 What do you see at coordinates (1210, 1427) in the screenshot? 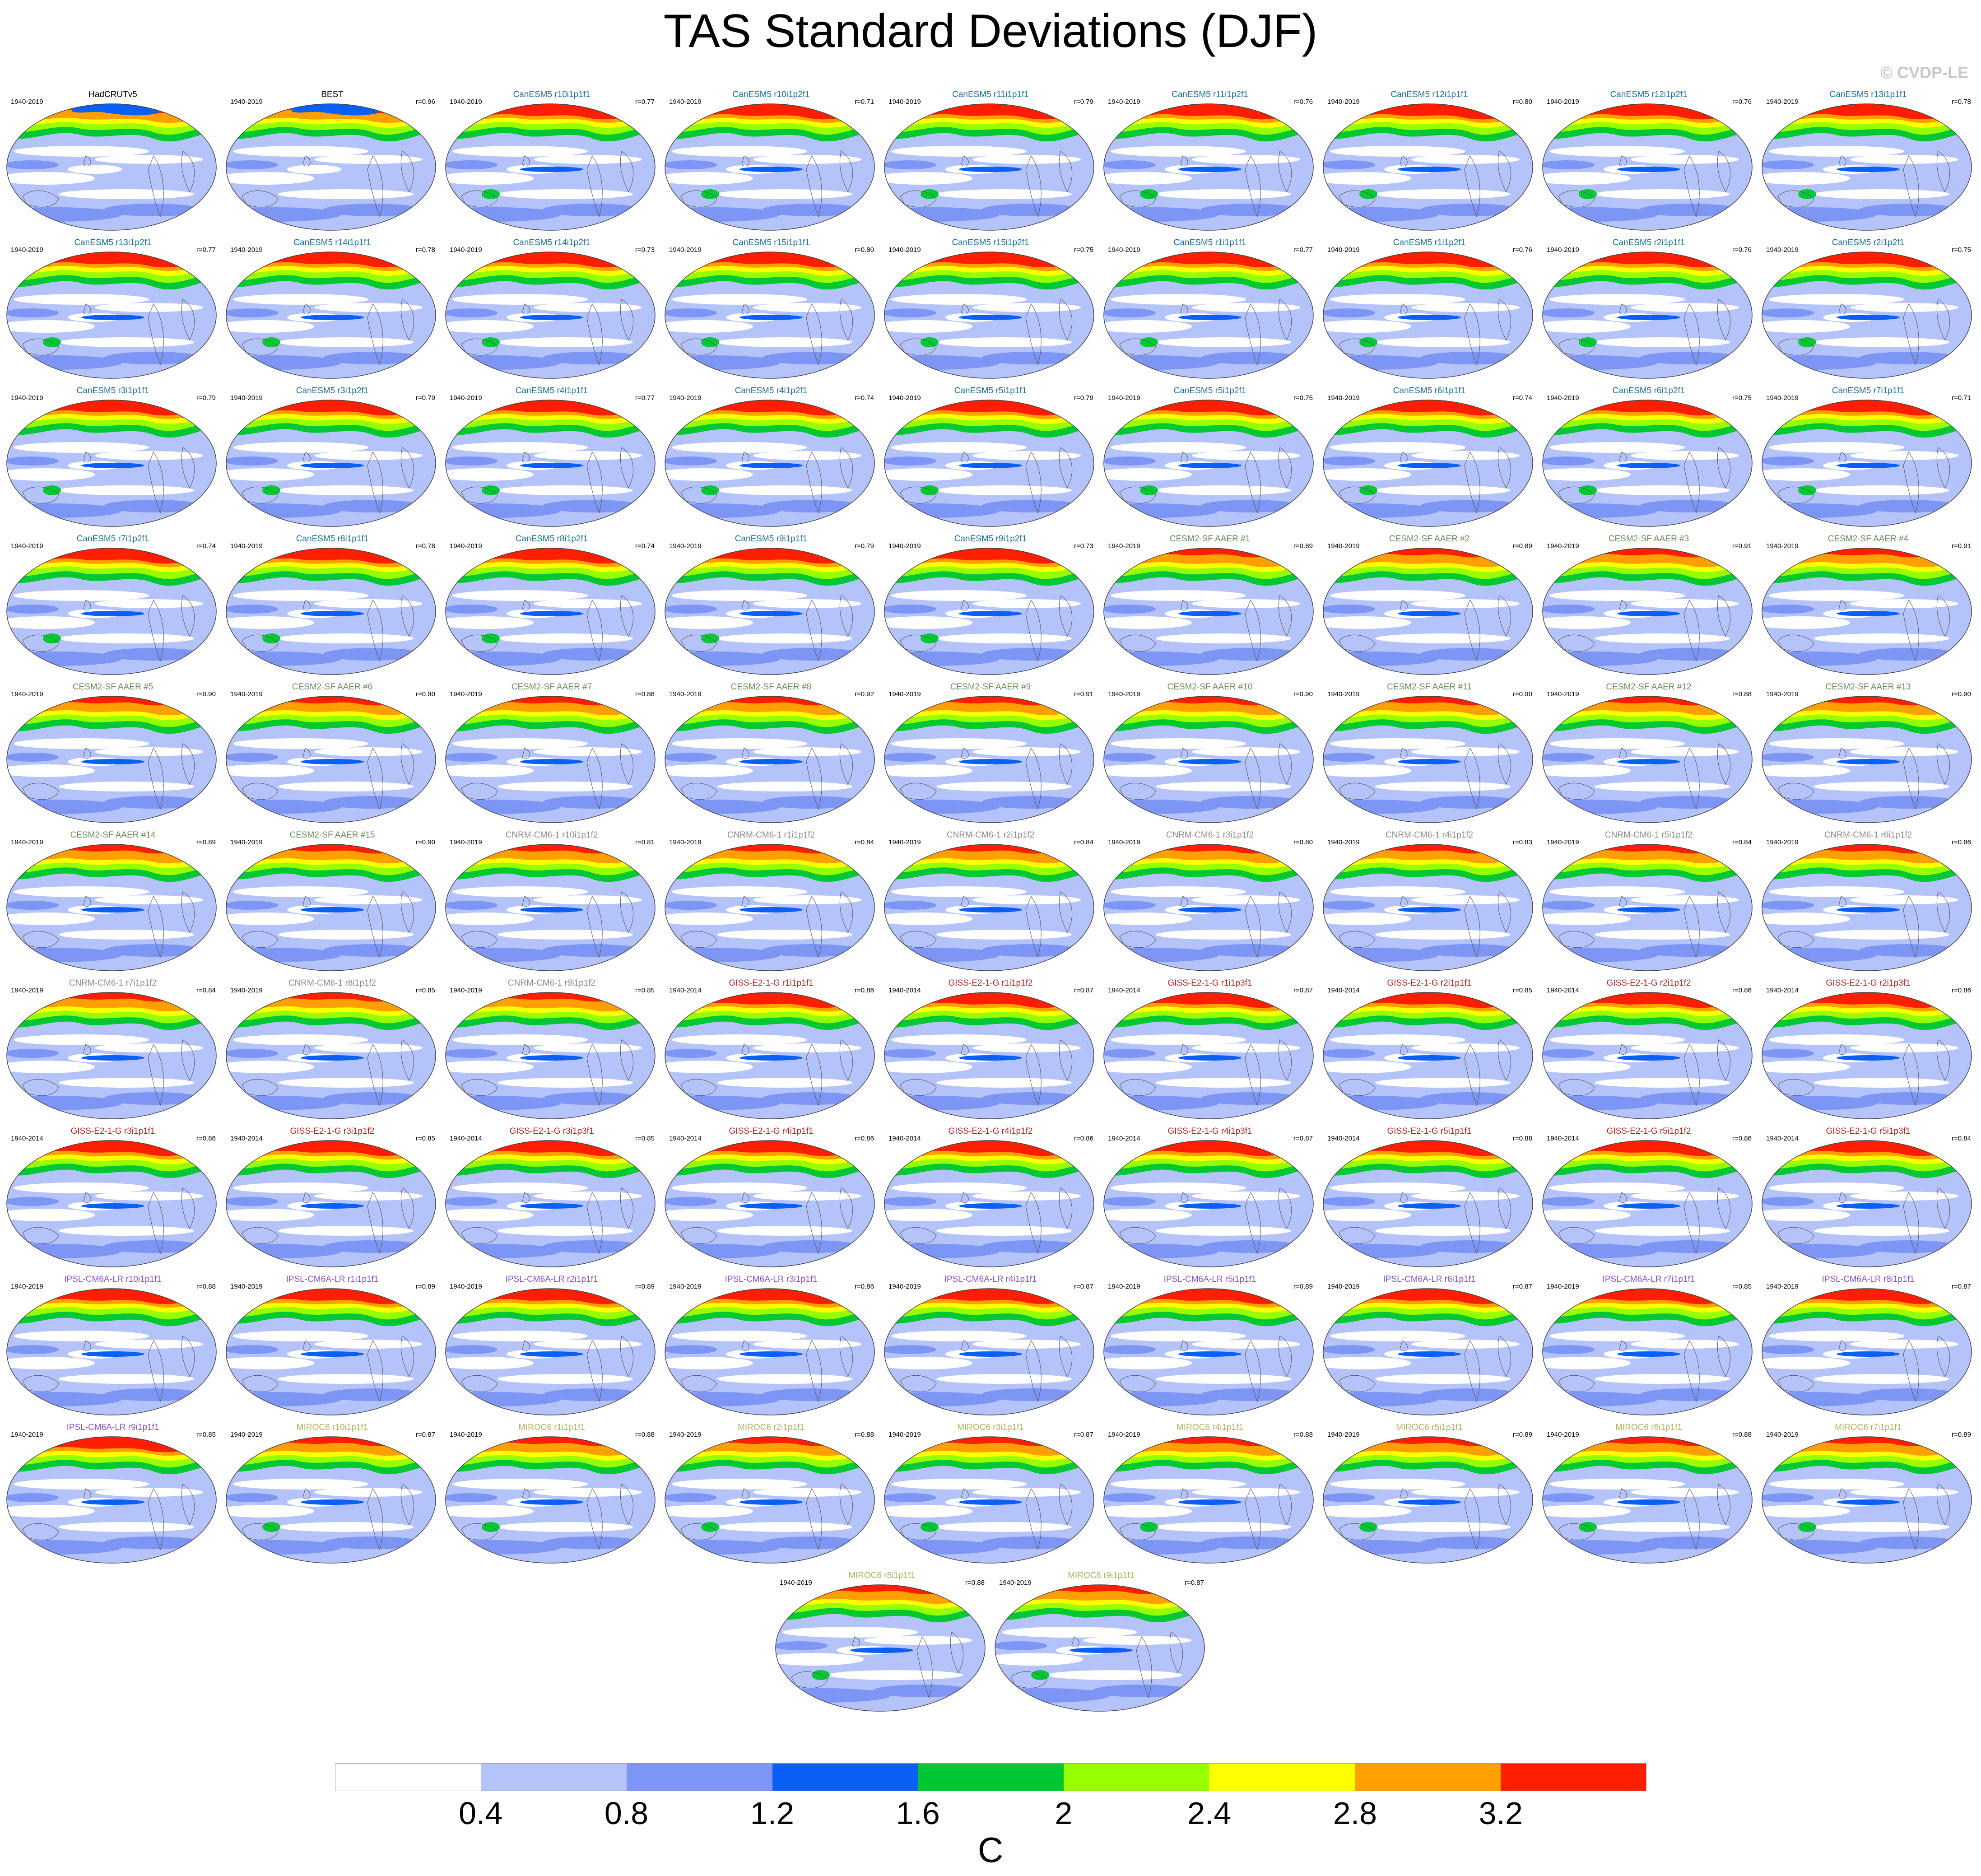
I see `panel-name: MIROC6 r4i1p1f1` at bounding box center [1210, 1427].